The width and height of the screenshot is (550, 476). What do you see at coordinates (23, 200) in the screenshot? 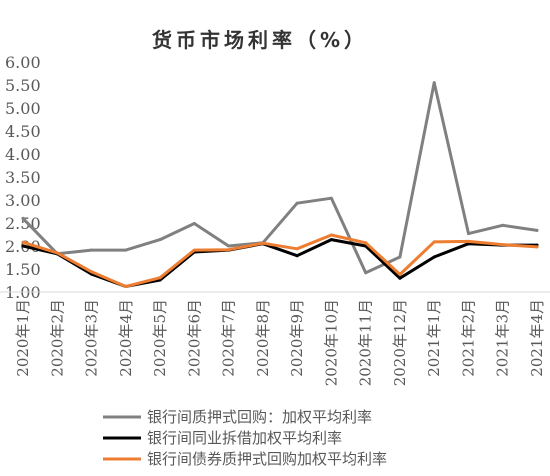
I see `y-tick-label: 3.00` at bounding box center [23, 200].